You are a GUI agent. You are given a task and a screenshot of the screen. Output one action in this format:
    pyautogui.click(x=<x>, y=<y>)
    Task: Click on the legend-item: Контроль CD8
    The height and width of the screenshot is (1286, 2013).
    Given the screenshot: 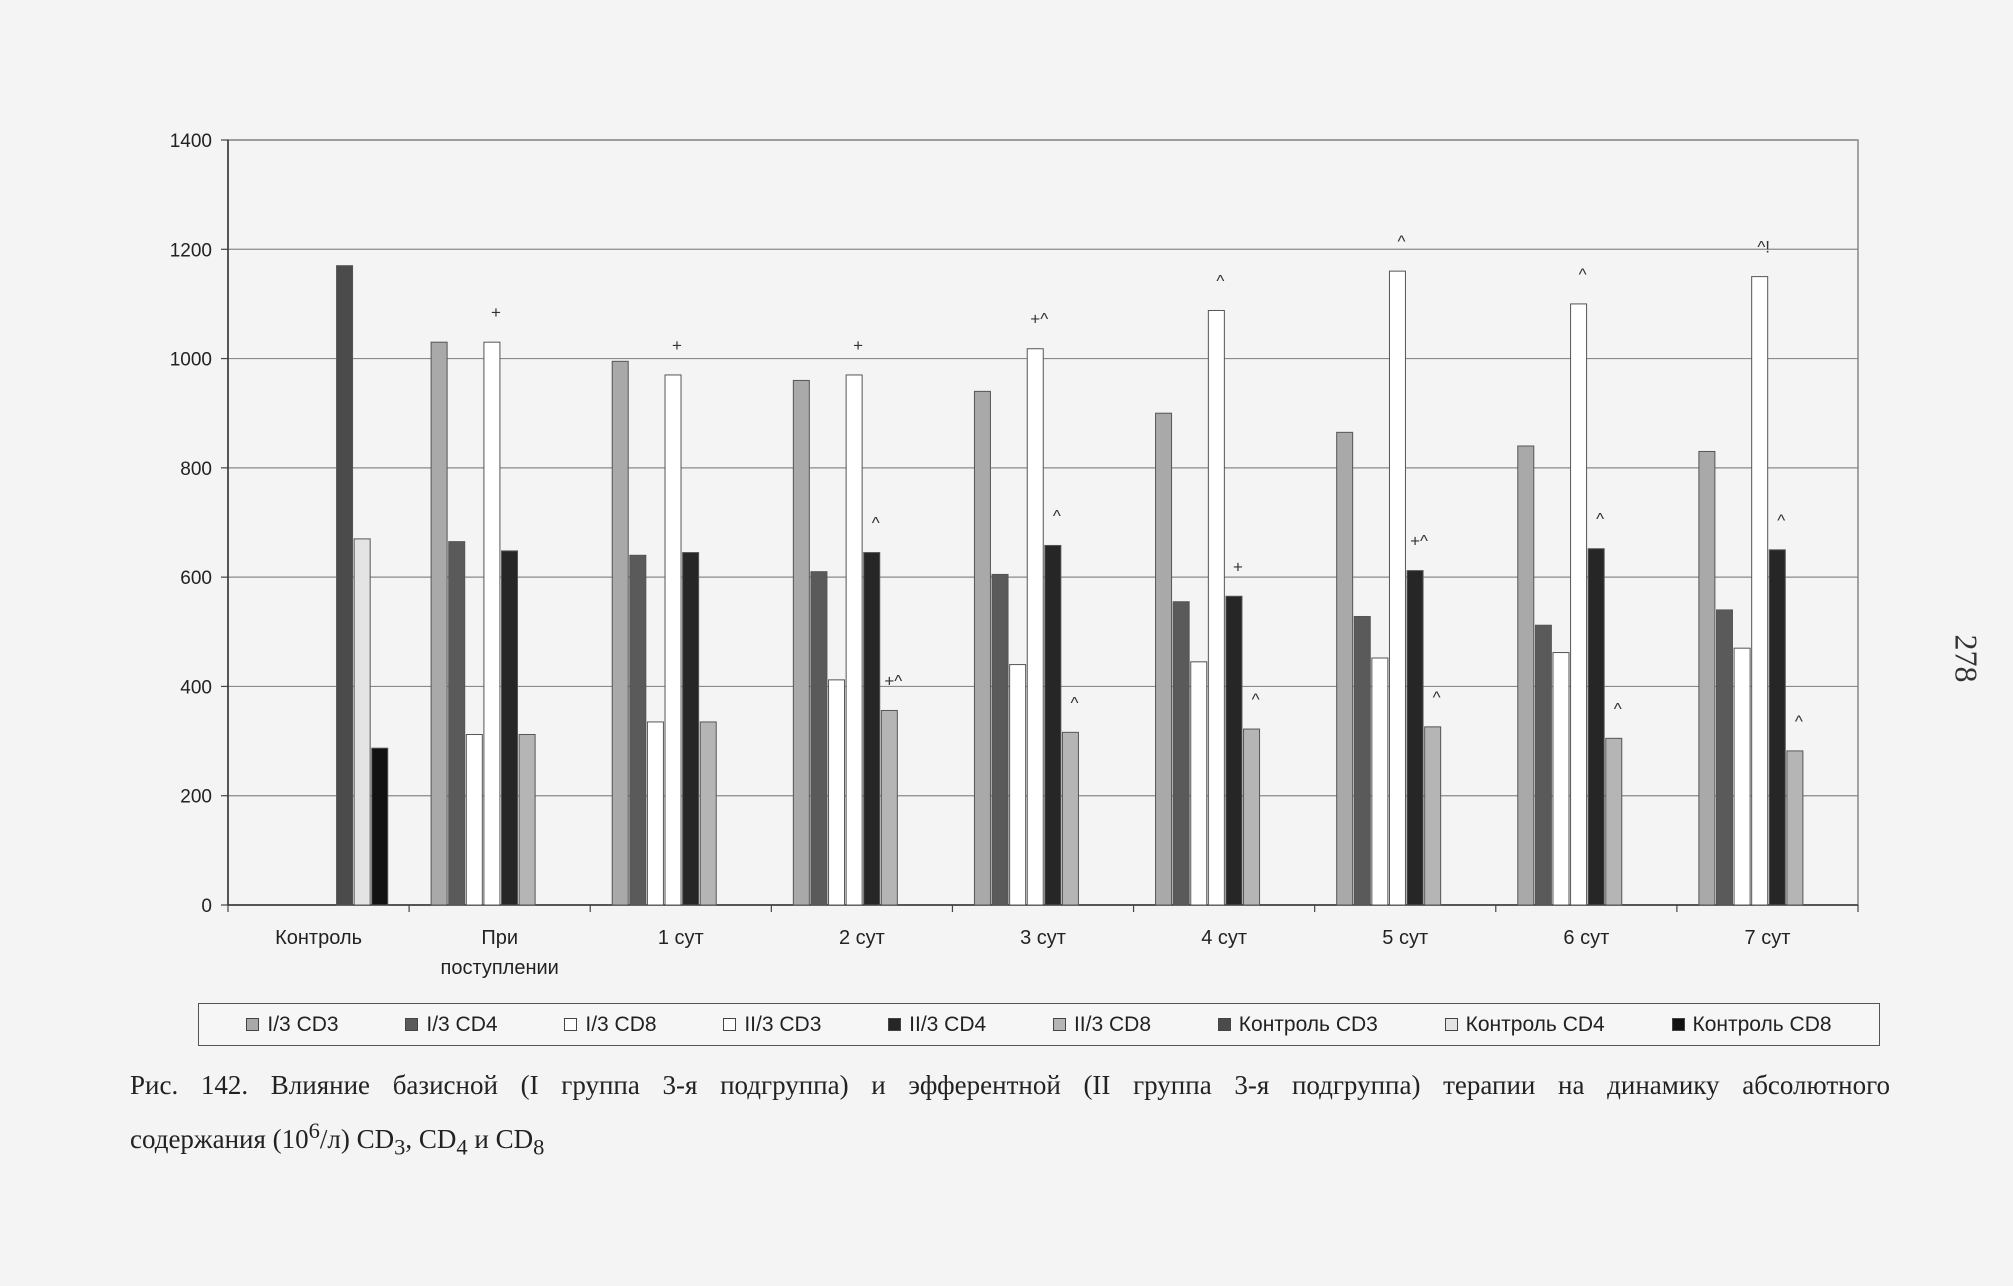 What is the action you would take?
    pyautogui.click(x=1751, y=1024)
    